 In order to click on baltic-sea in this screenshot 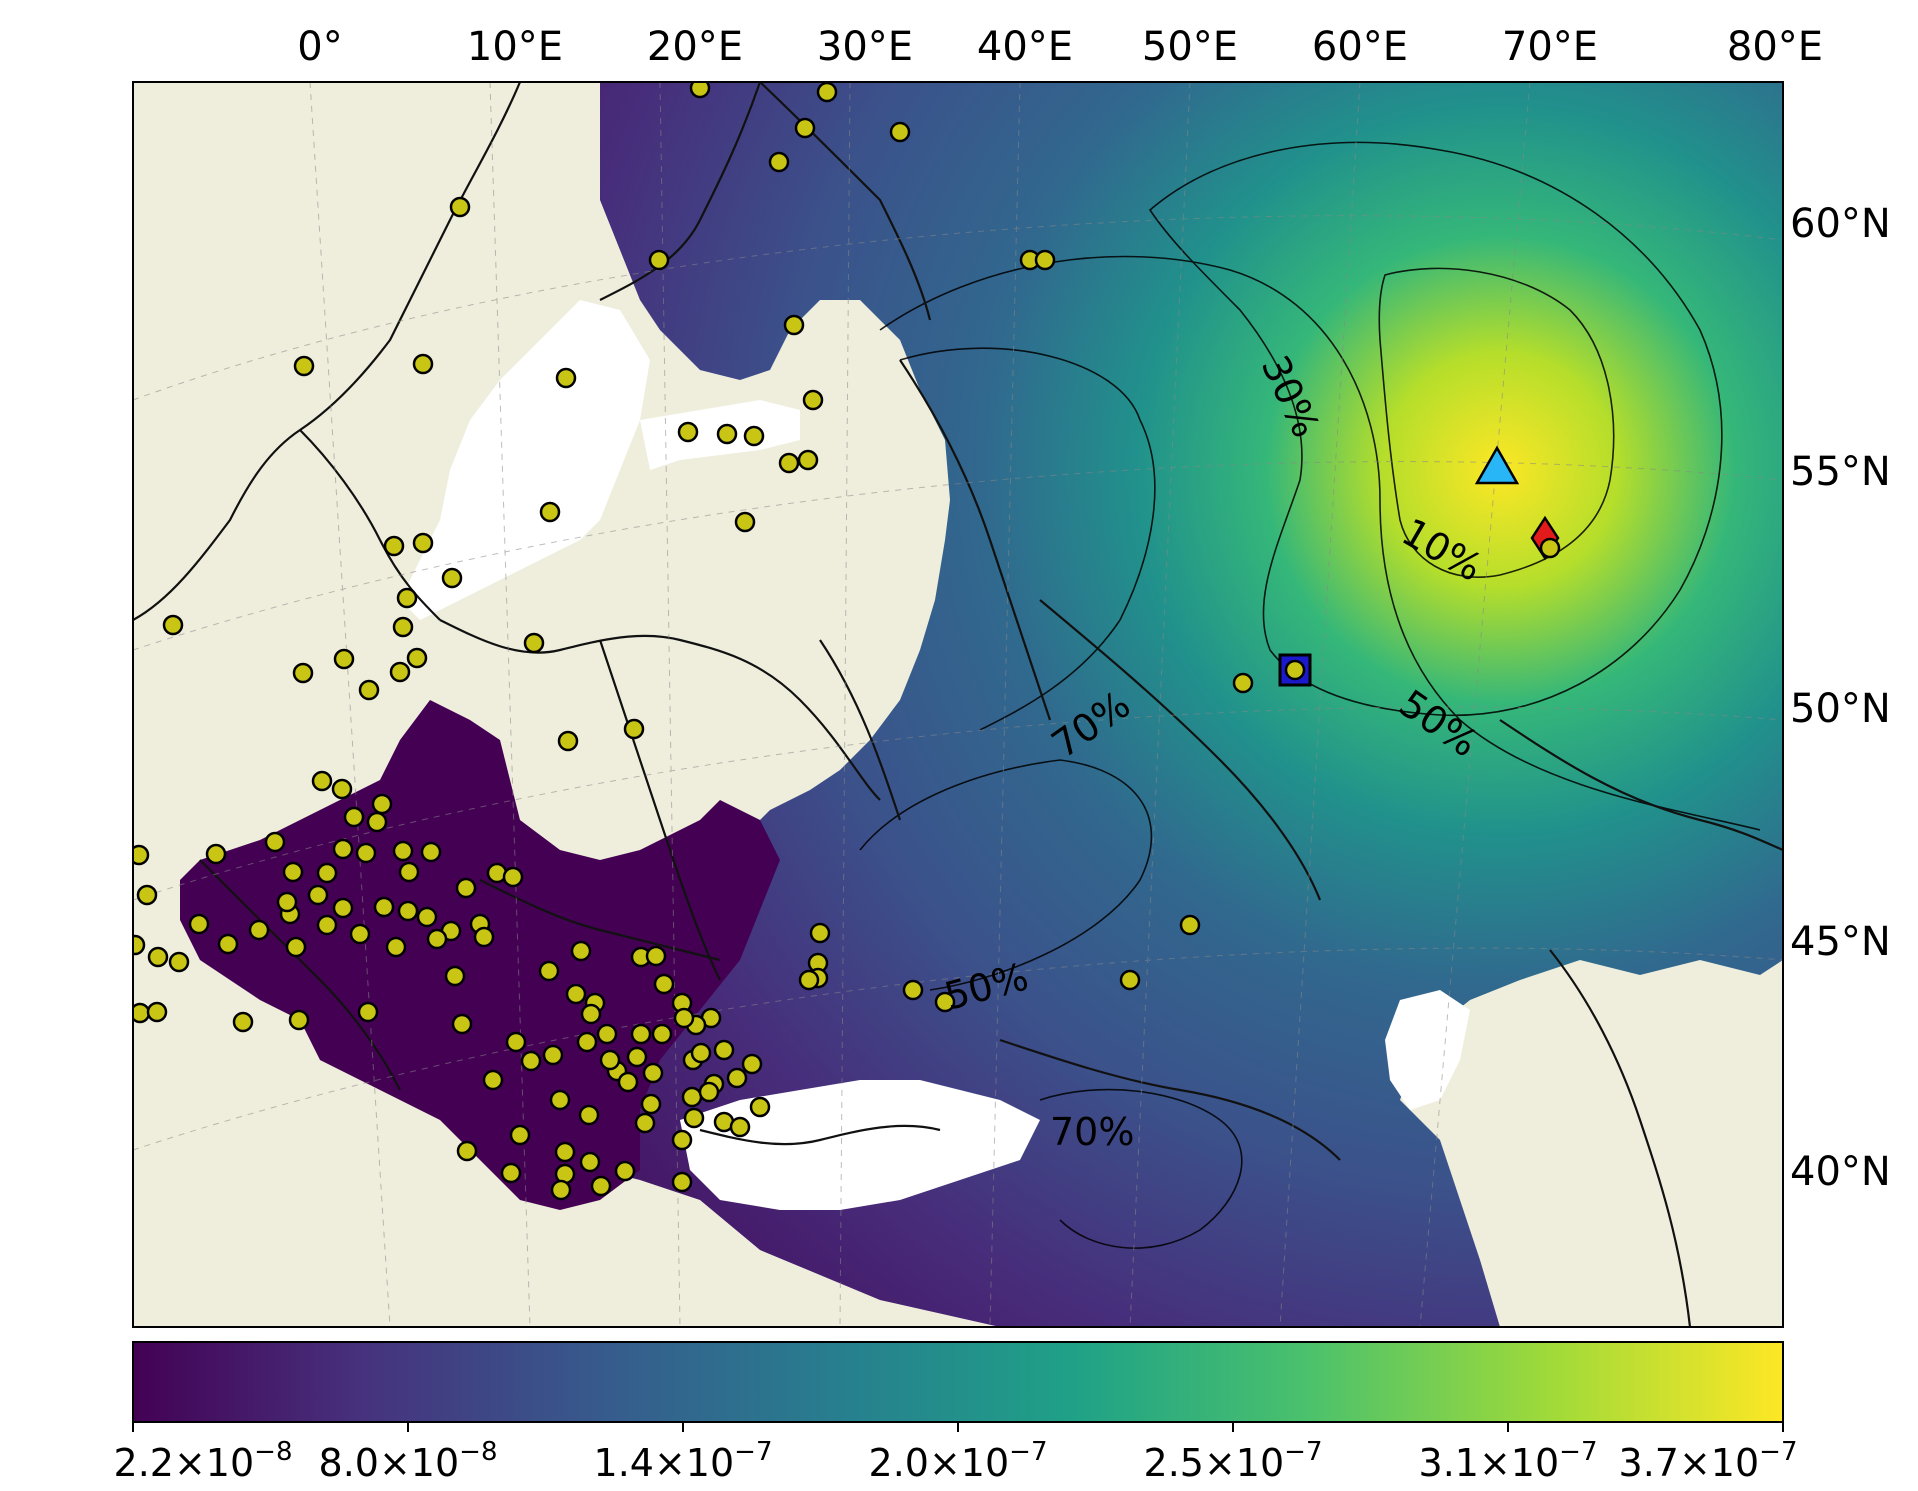, I will do `click(525, 460)`.